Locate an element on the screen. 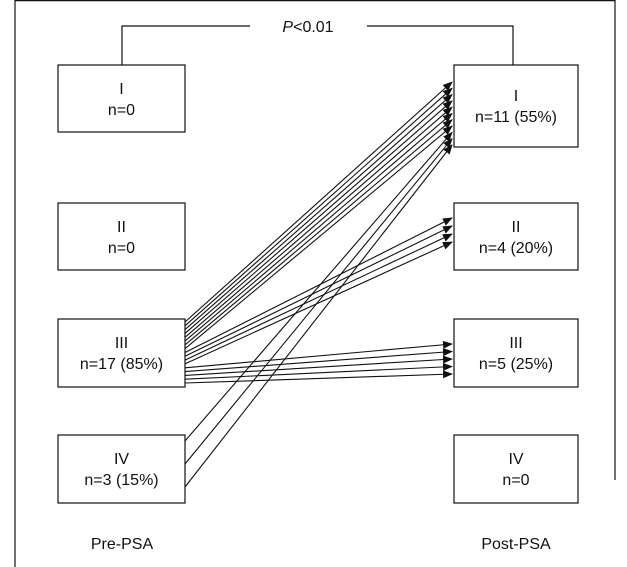 The height and width of the screenshot is (567, 627). post-box-count: n=5 (25%) is located at coordinates (516, 364).